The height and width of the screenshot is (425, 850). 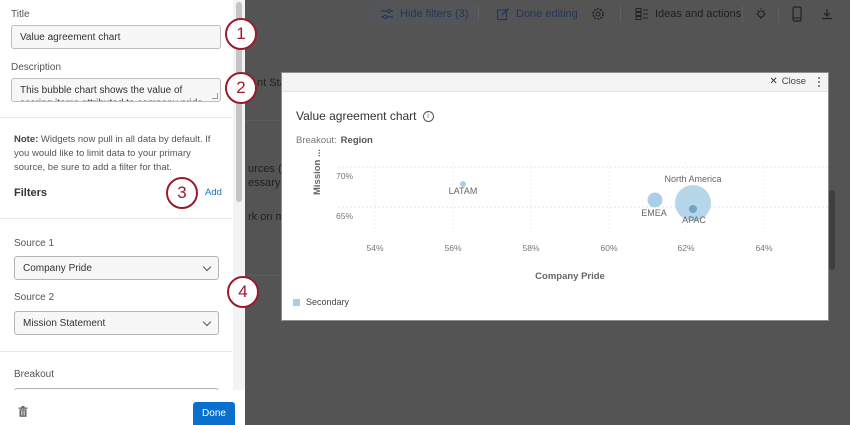 I want to click on done-editing-button: Done editing, so click(x=537, y=14).